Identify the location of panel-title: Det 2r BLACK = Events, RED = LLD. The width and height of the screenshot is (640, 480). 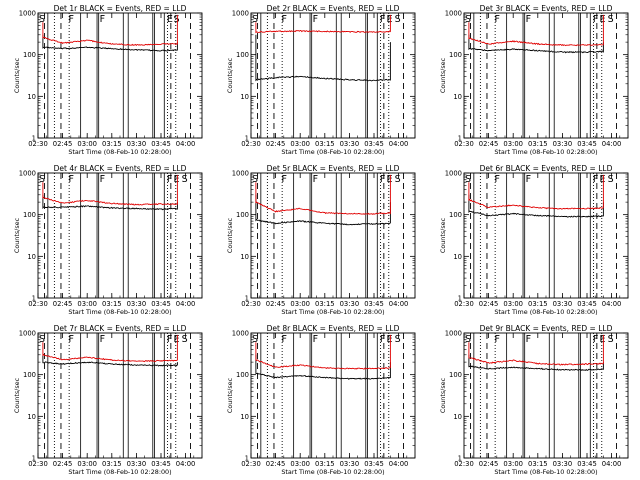
(333, 8).